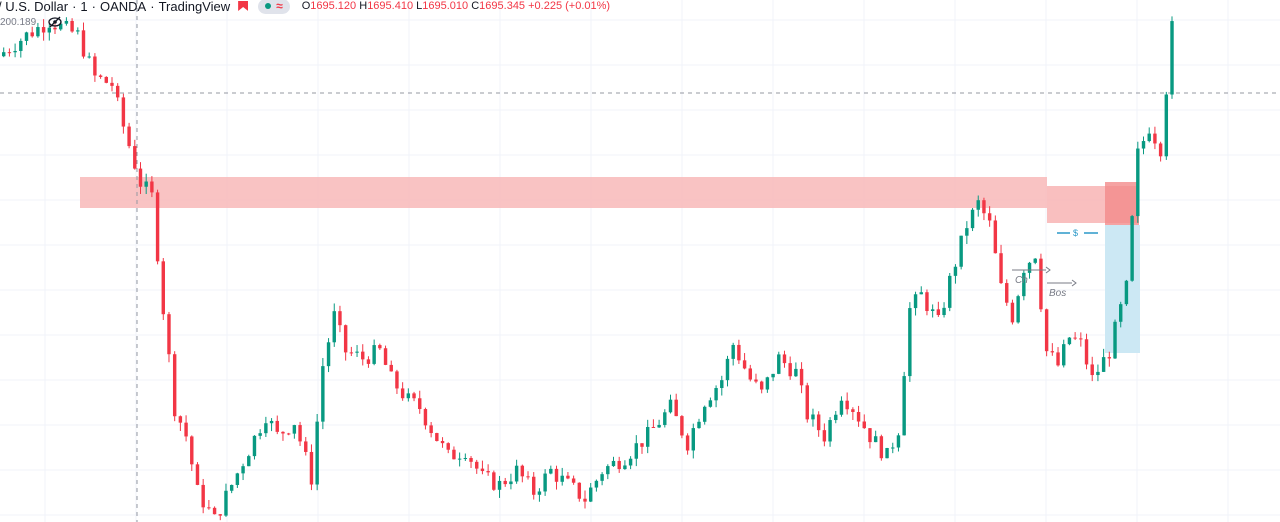  Describe the element at coordinates (55, 22) in the screenshot. I see `eye-off-icon` at that location.